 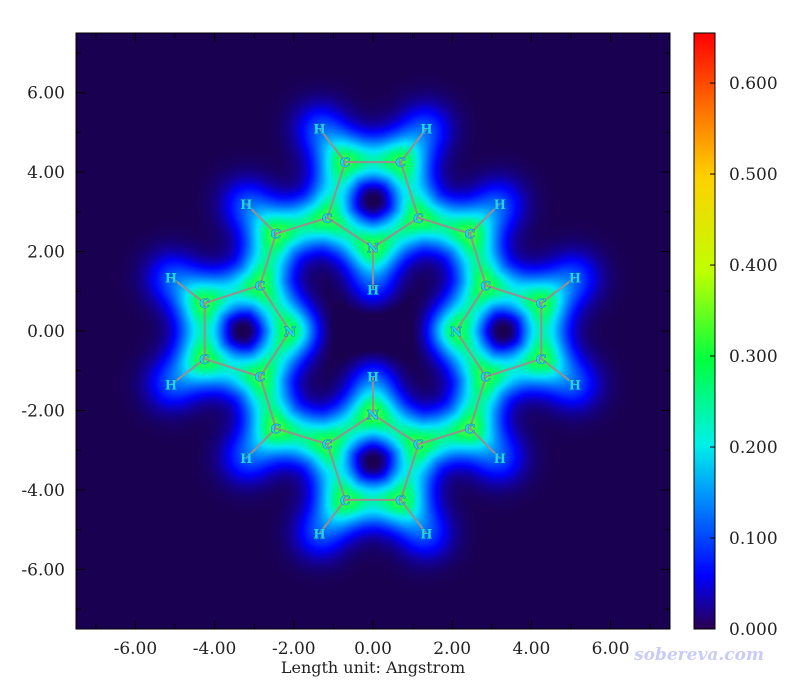 I want to click on colorbar-tick-label: 0.400, so click(x=753, y=266).